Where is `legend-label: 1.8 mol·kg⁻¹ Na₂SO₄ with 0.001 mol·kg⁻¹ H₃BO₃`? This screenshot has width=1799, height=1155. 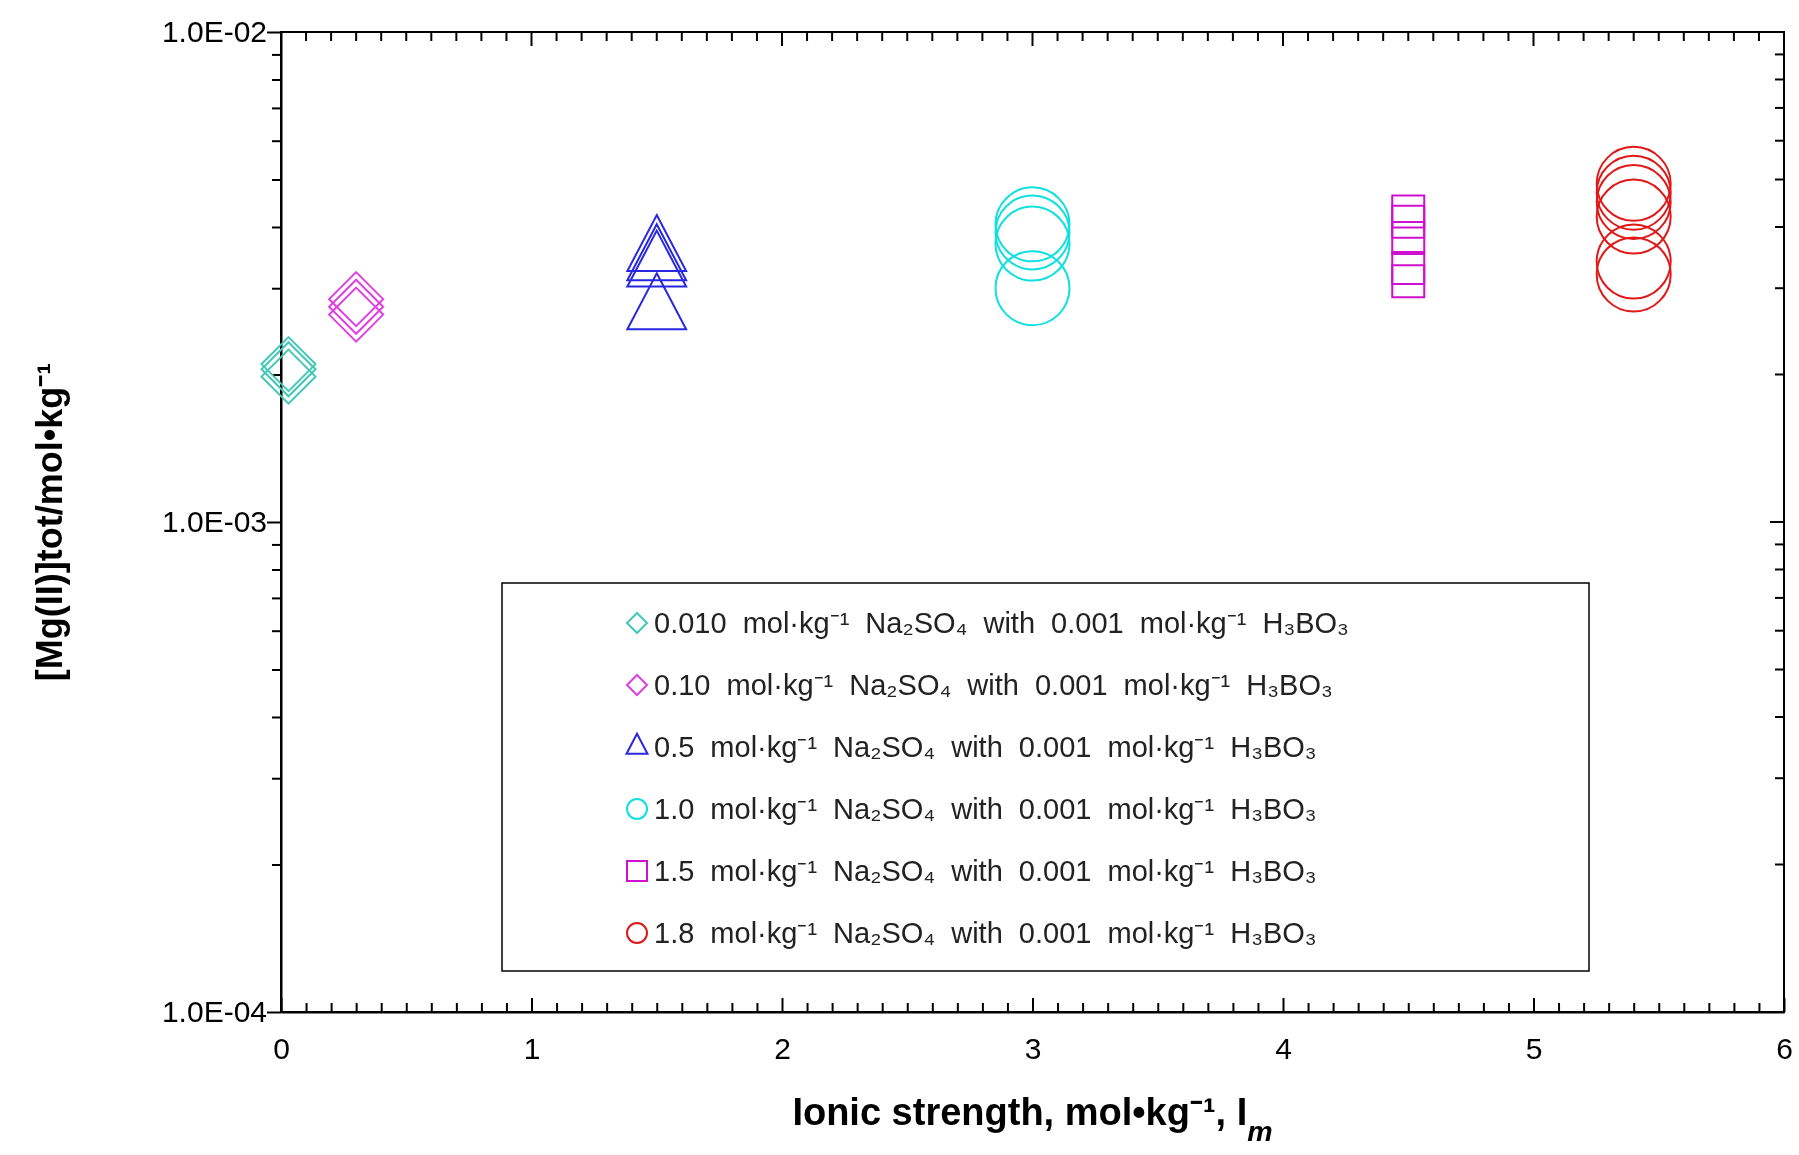 legend-label: 1.8 mol·kg⁻¹ Na₂SO₄ with 0.001 mol·kg⁻¹ H₃BO₃ is located at coordinates (985, 933).